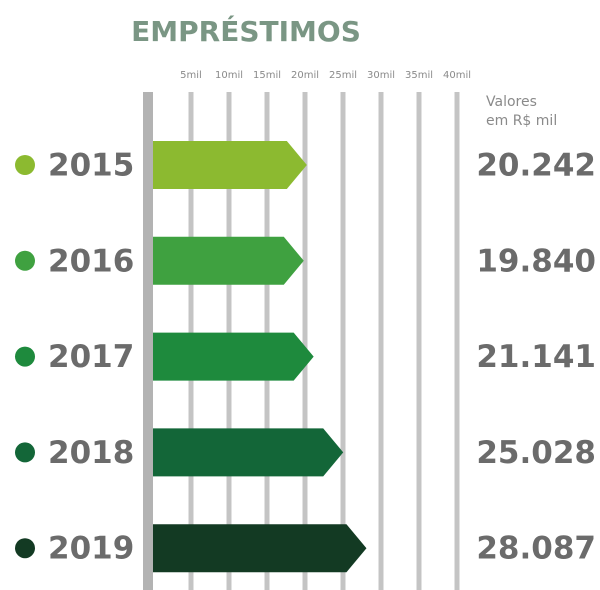  What do you see at coordinates (536, 453) in the screenshot?
I see `value-label: 25.028` at bounding box center [536, 453].